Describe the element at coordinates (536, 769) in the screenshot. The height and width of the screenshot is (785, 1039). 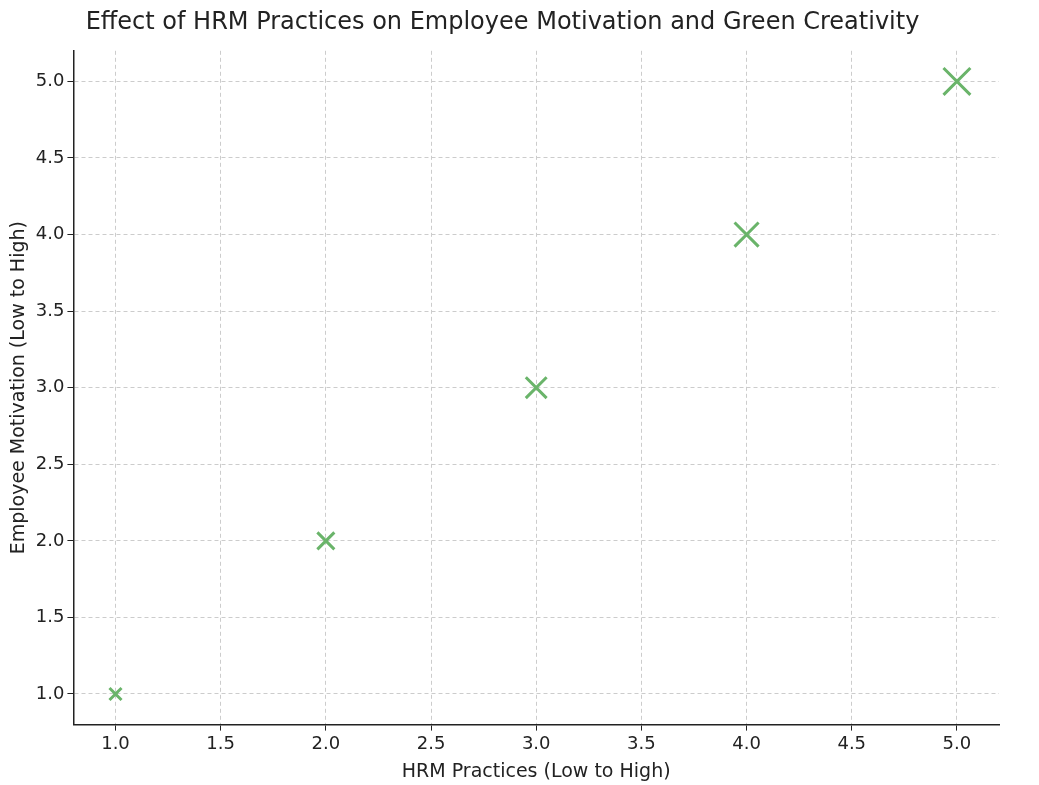
I see `x-axis-title: HRM Practices (Low to High)` at that location.